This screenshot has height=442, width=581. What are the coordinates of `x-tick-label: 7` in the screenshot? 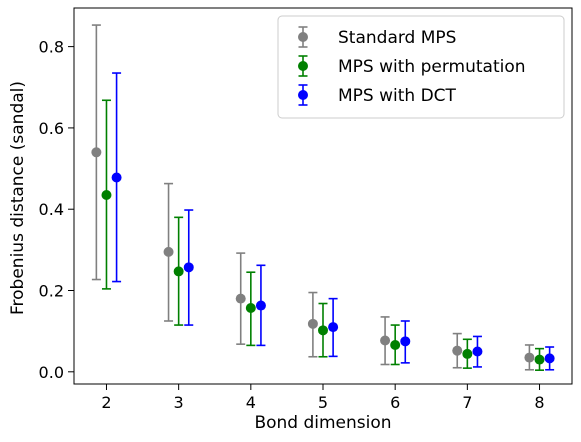 It's located at (467, 402).